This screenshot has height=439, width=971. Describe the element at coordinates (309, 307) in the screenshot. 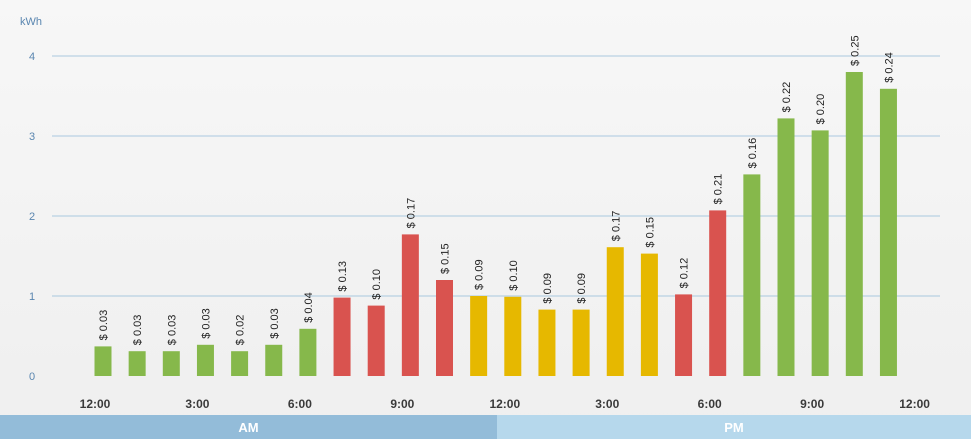

I see `bar-cost-label: $ 0.04` at that location.